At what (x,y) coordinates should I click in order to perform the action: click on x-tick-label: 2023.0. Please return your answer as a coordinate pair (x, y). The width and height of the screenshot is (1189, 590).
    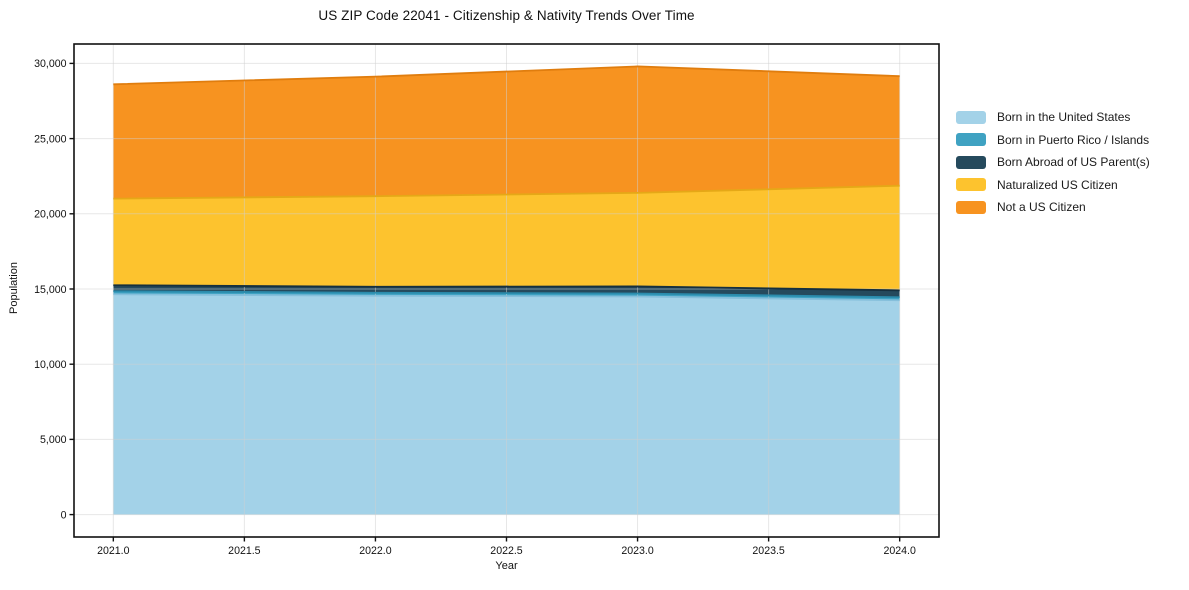
    Looking at the image, I should click on (637, 551).